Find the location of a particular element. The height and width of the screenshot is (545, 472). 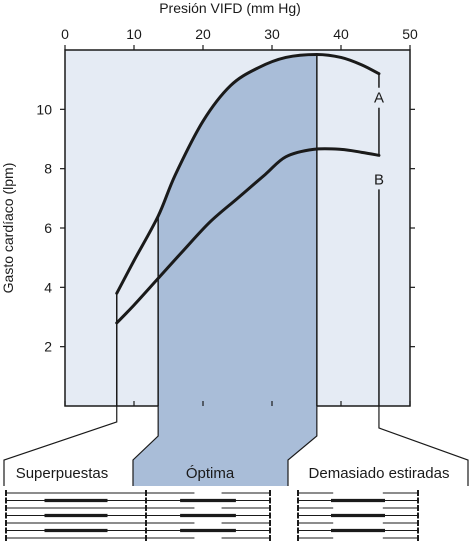

connector-overlapping is located at coordinates (60, 446).